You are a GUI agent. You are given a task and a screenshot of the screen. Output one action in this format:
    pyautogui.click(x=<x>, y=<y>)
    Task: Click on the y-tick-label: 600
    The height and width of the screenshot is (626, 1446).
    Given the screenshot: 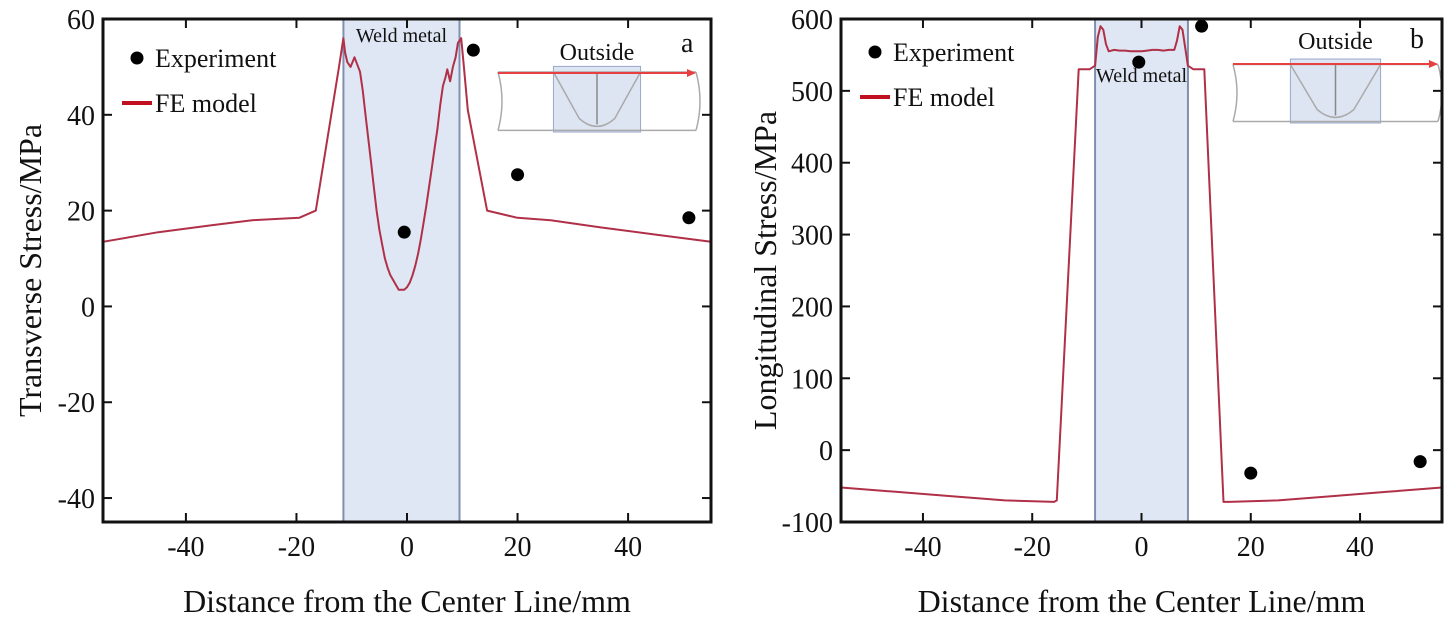 What is the action you would take?
    pyautogui.click(x=812, y=20)
    